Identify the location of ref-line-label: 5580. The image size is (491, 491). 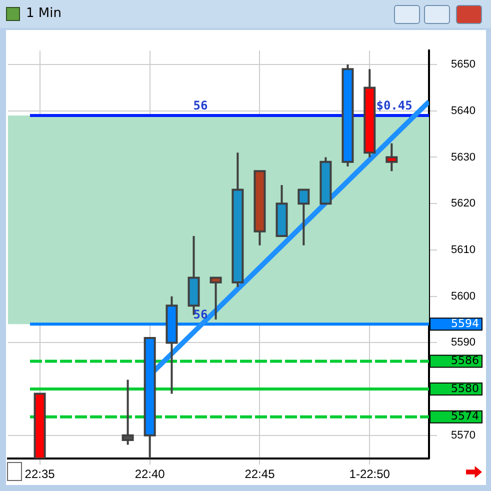
(465, 388).